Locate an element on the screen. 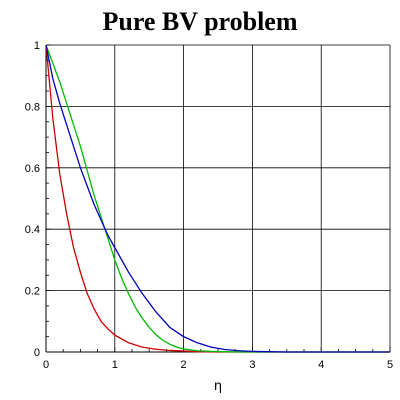 Image resolution: width=400 pixels, height=400 pixels. x-axis-label: η is located at coordinates (218, 386).